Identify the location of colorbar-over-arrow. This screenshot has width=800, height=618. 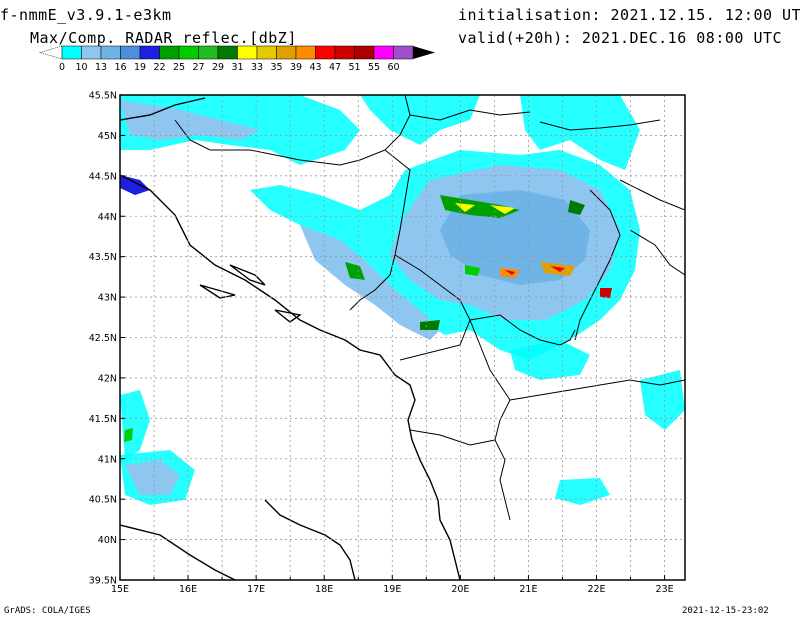
(424, 52).